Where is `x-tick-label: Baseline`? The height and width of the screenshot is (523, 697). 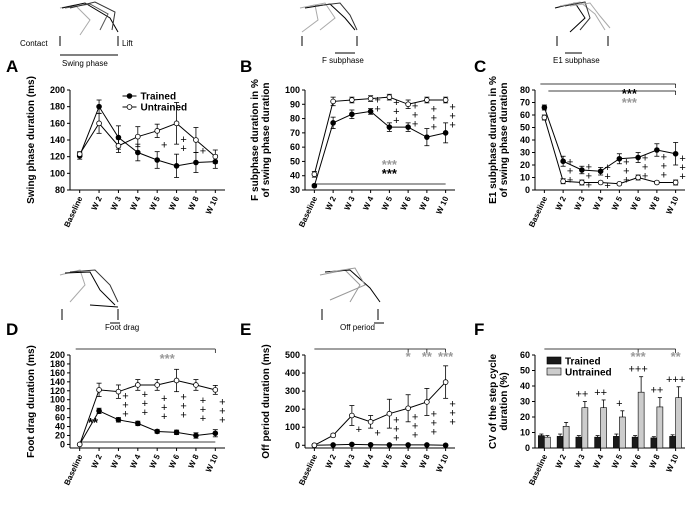
x-tick-label: Baseline is located at coordinates (73, 470).